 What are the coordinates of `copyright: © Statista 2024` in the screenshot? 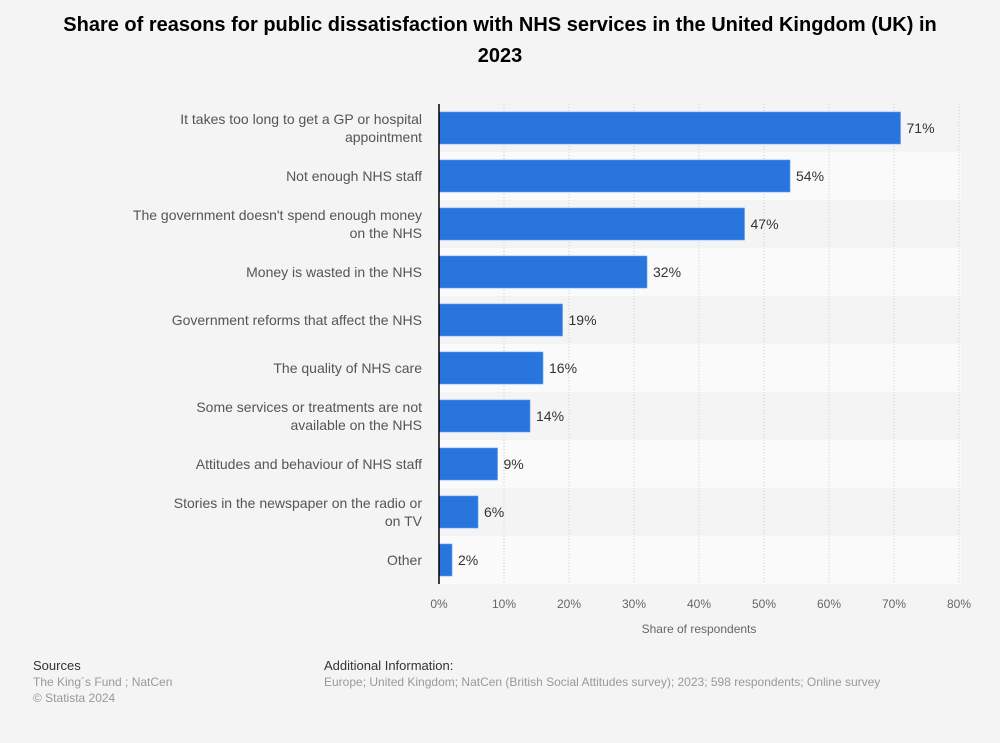 It's located at (74, 698).